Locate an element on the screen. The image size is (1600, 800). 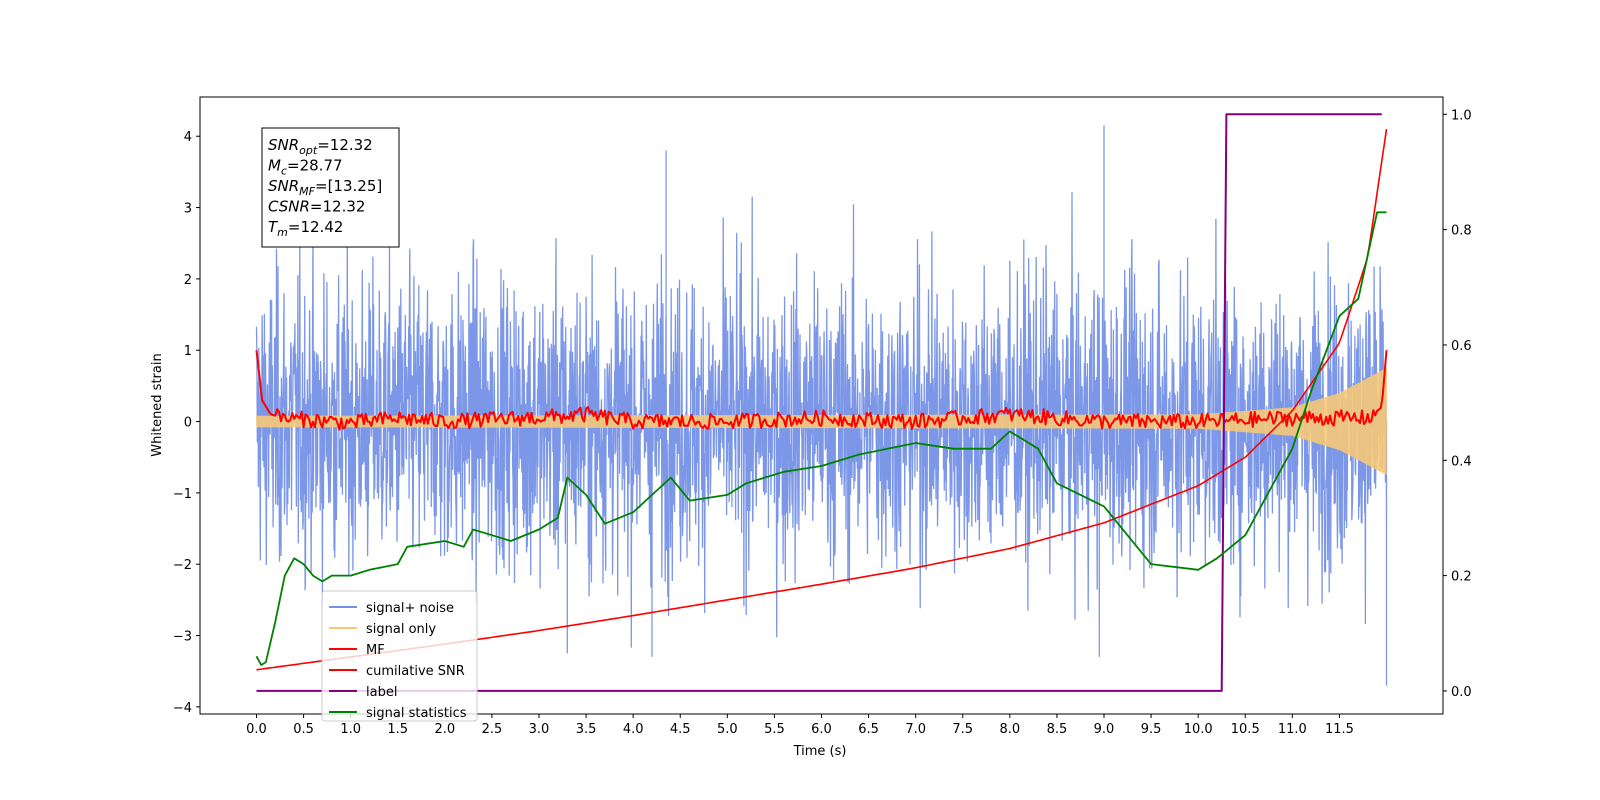
x-tick-label: 5.0 is located at coordinates (727, 729).